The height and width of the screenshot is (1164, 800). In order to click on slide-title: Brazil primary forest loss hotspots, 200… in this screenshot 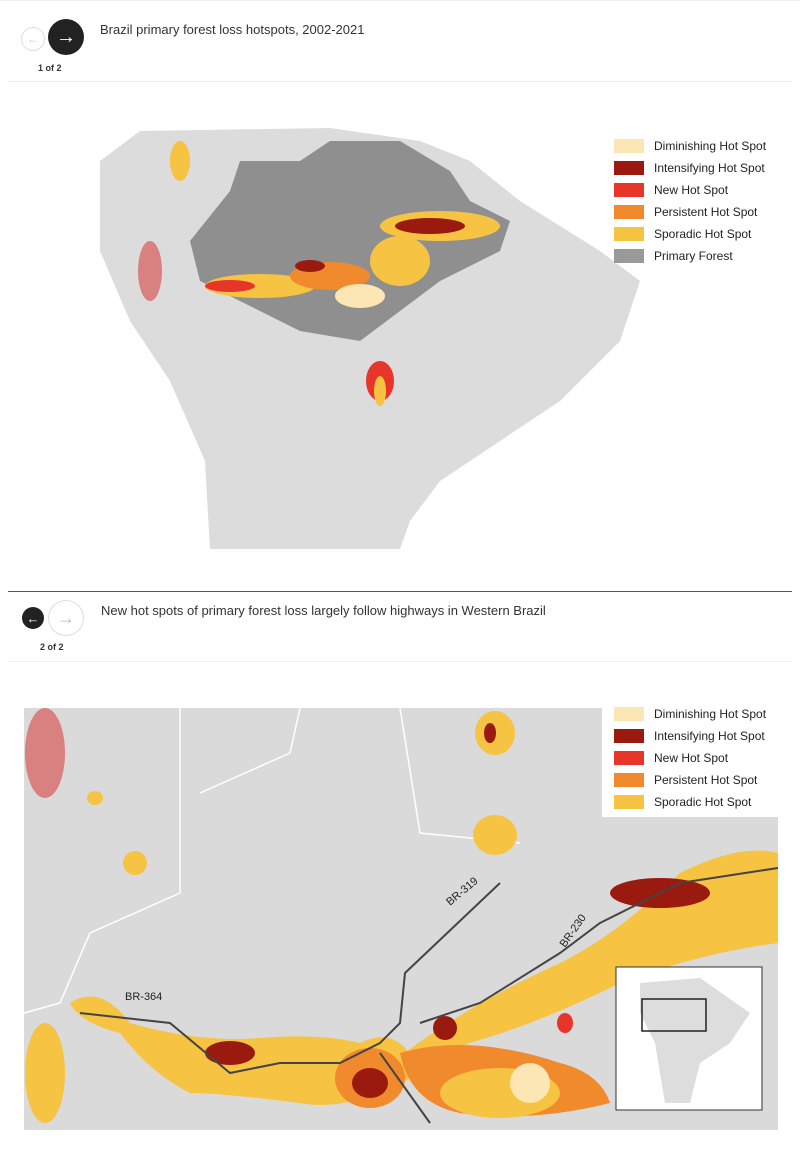, I will do `click(232, 29)`.